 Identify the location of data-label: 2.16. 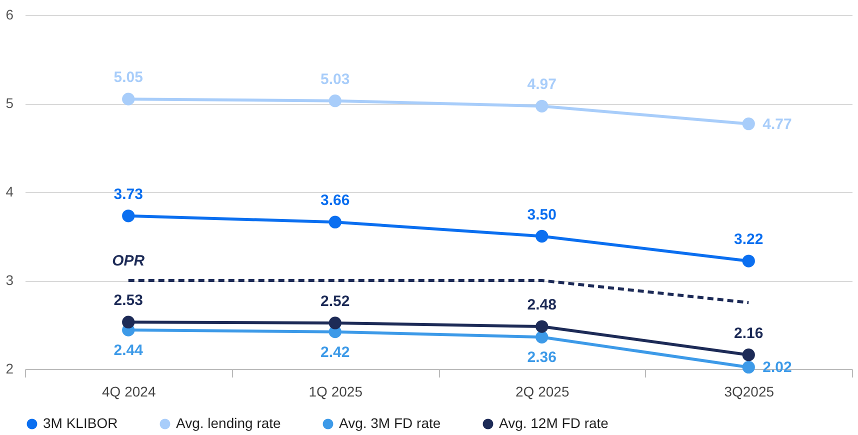
(749, 333).